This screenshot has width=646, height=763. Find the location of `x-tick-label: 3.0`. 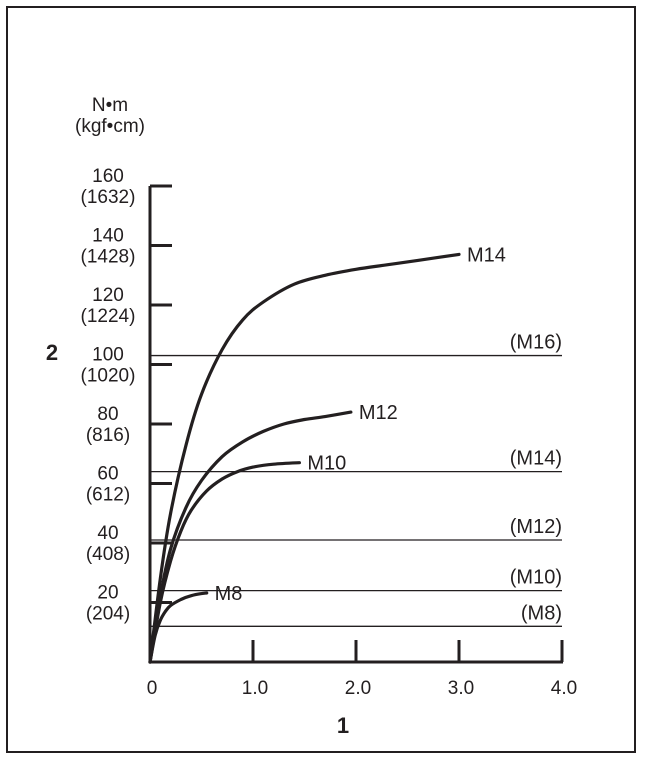

x-tick-label: 3.0 is located at coordinates (461, 688).